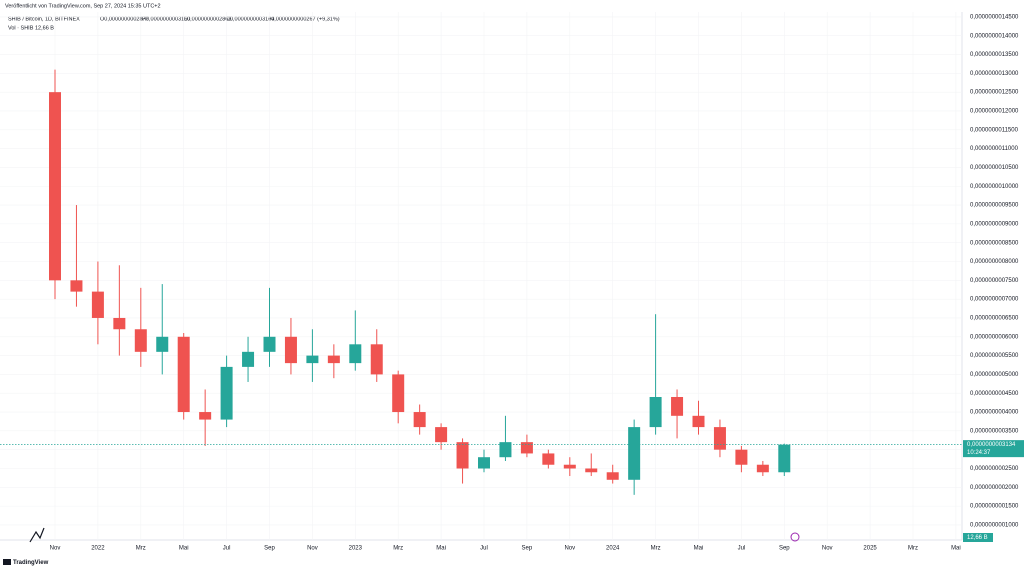 The image size is (1024, 577). I want to click on y-tick-label: 0,0000000013000, so click(994, 74).